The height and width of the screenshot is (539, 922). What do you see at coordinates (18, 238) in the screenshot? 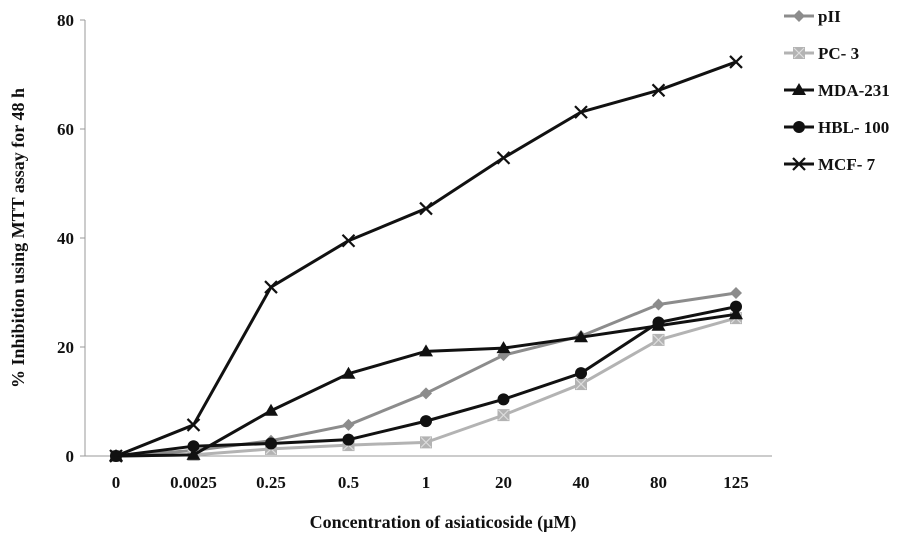
I see `y-axis-title: % Inhibition using MTT assay for 48 h` at bounding box center [18, 238].